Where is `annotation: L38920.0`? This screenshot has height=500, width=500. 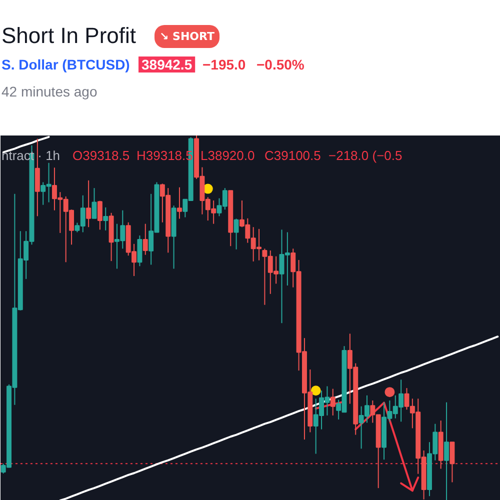 annotation: L38920.0 is located at coordinates (227, 155).